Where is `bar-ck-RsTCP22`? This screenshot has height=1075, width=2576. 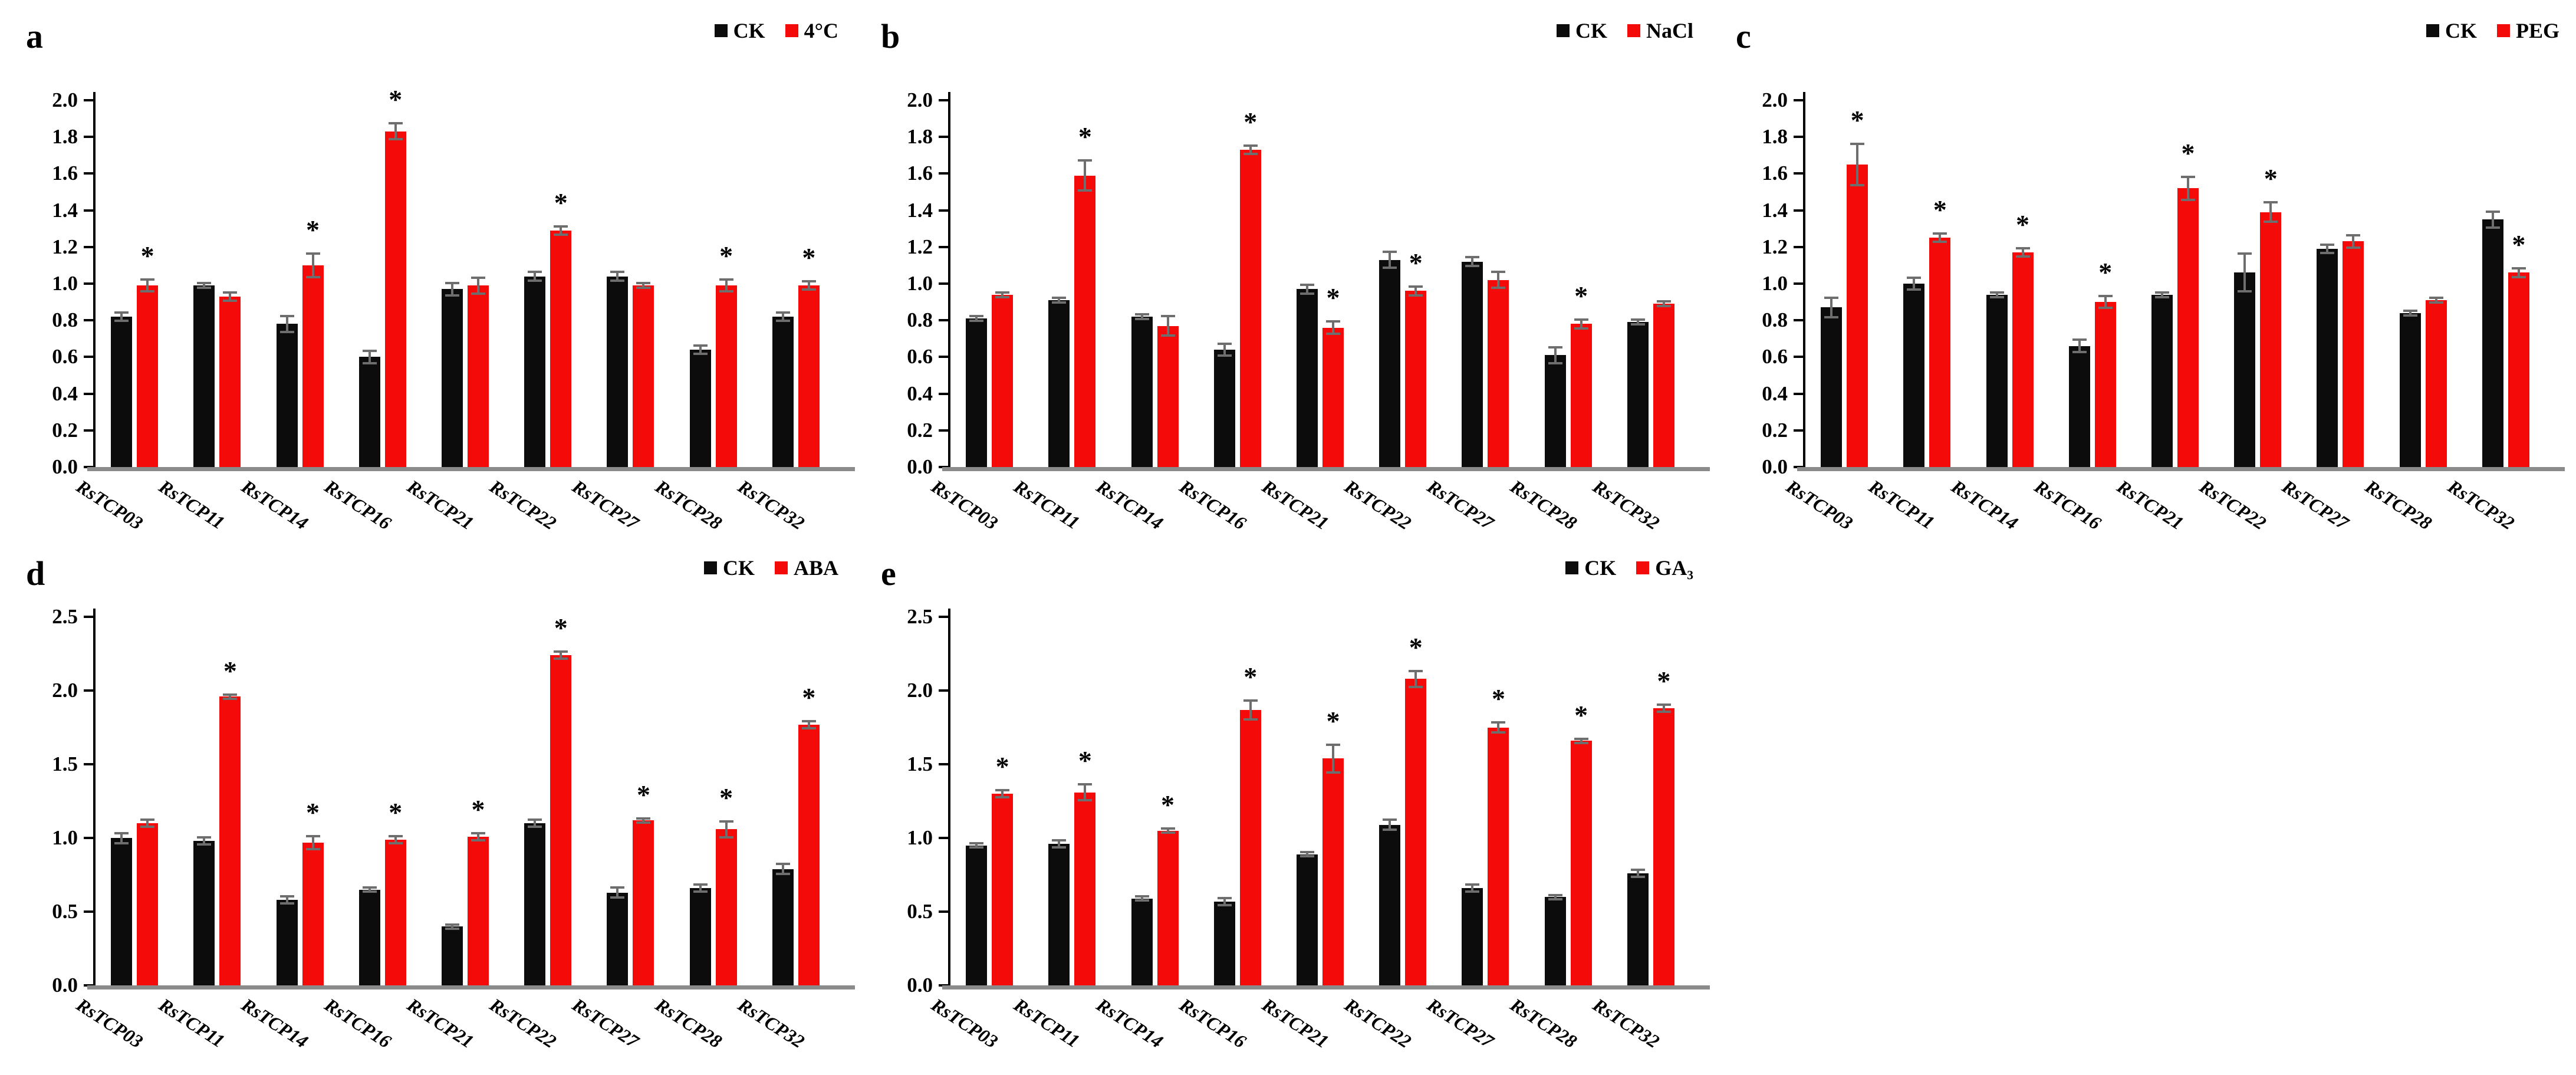 bar-ck-RsTCP22 is located at coordinates (1390, 905).